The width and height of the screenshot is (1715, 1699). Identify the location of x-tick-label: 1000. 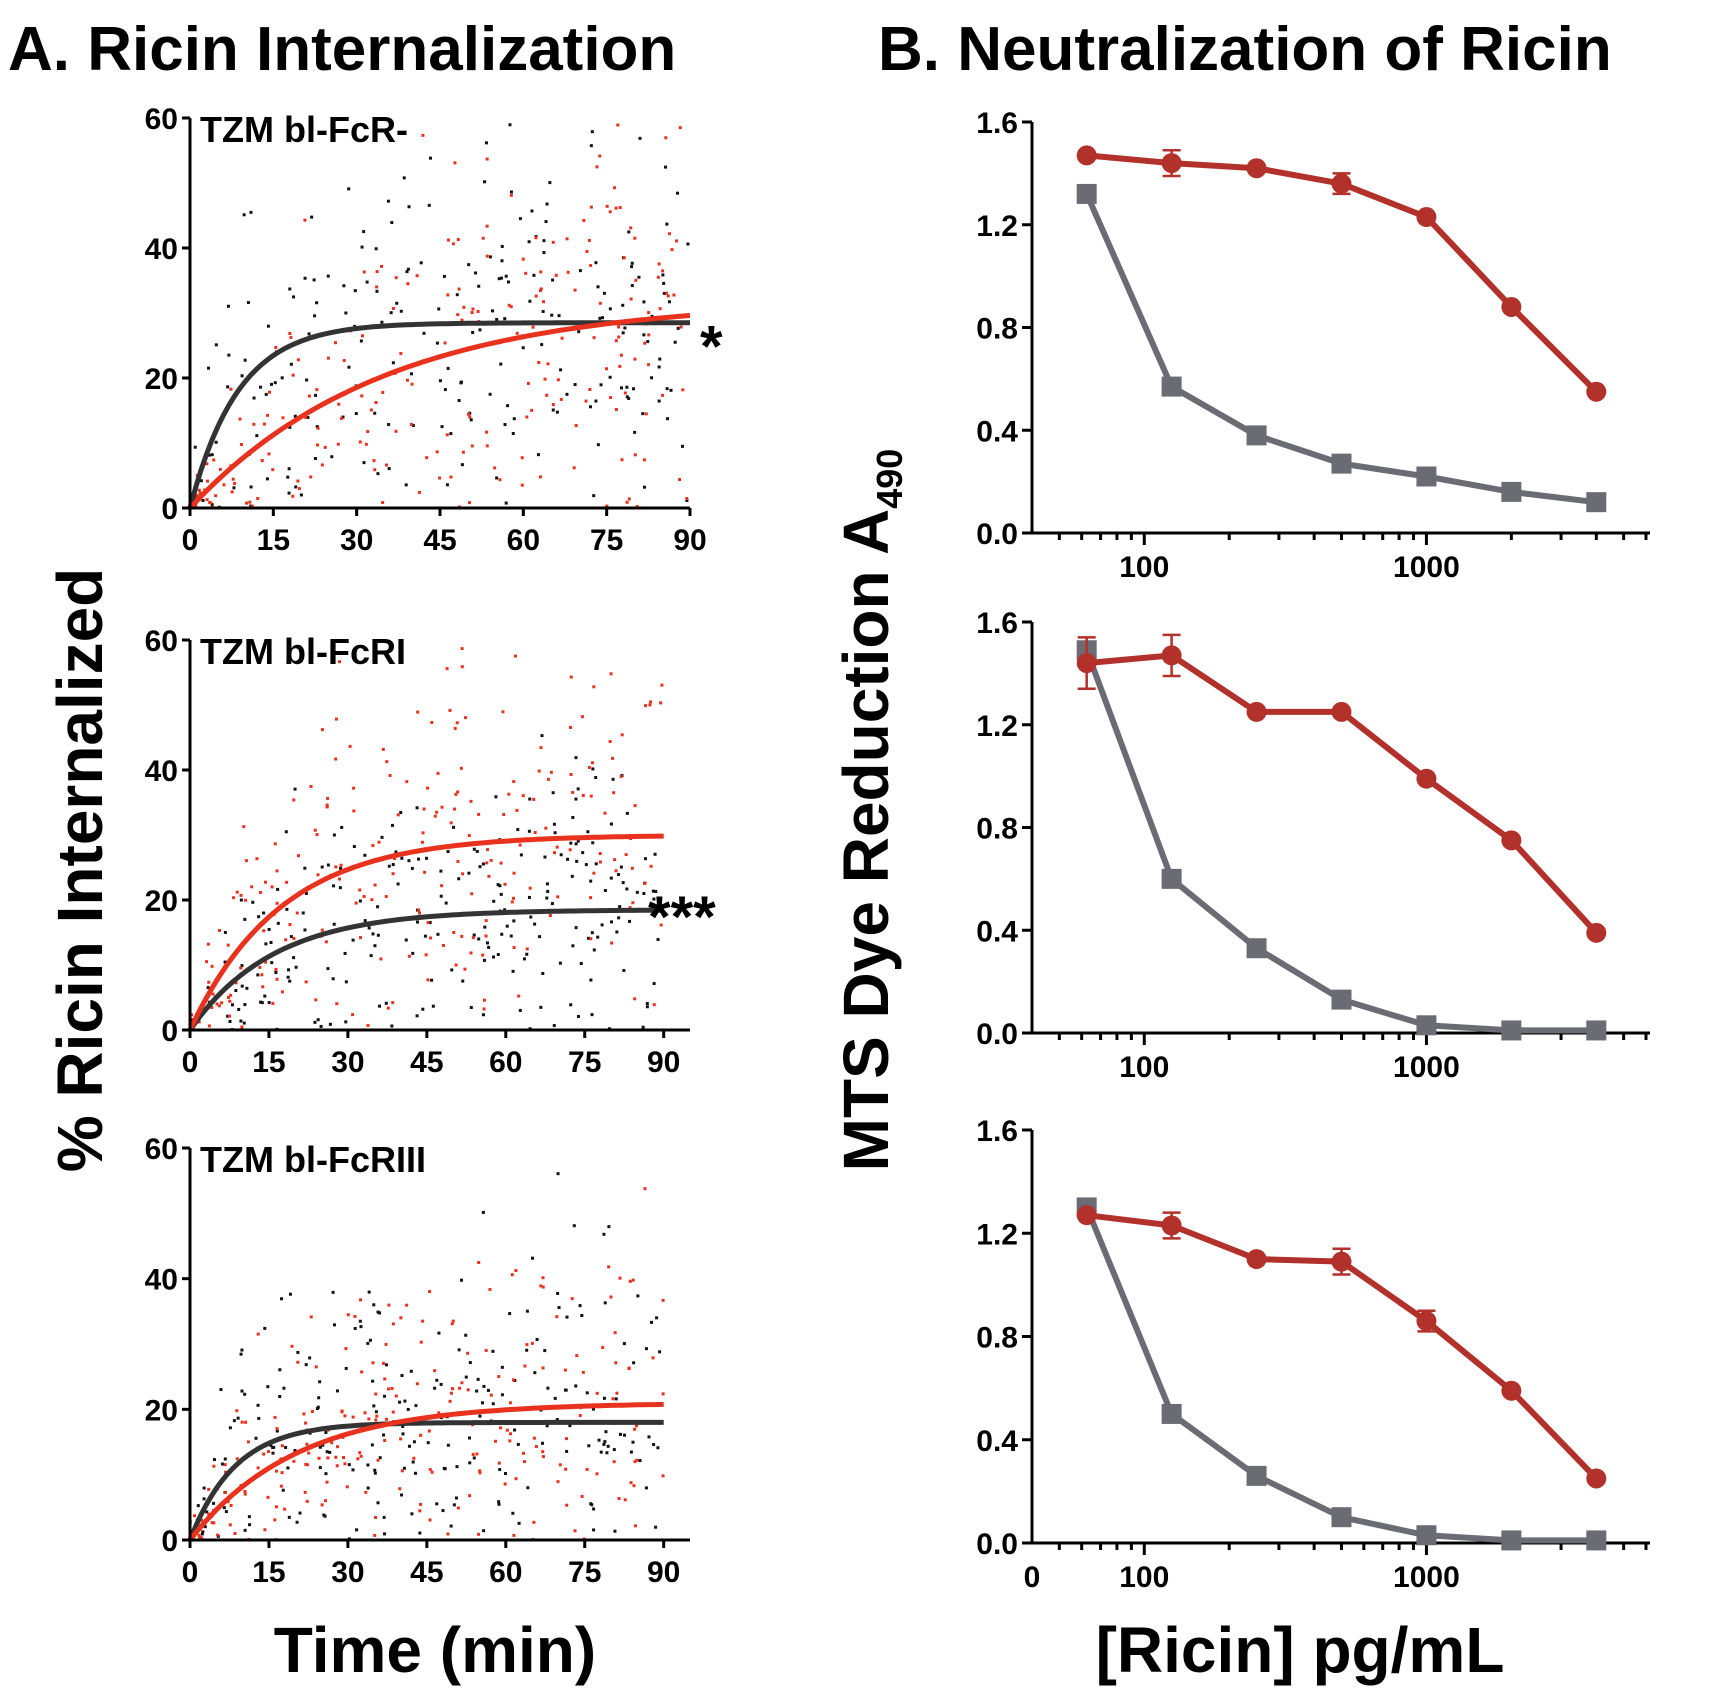
(1426, 1067).